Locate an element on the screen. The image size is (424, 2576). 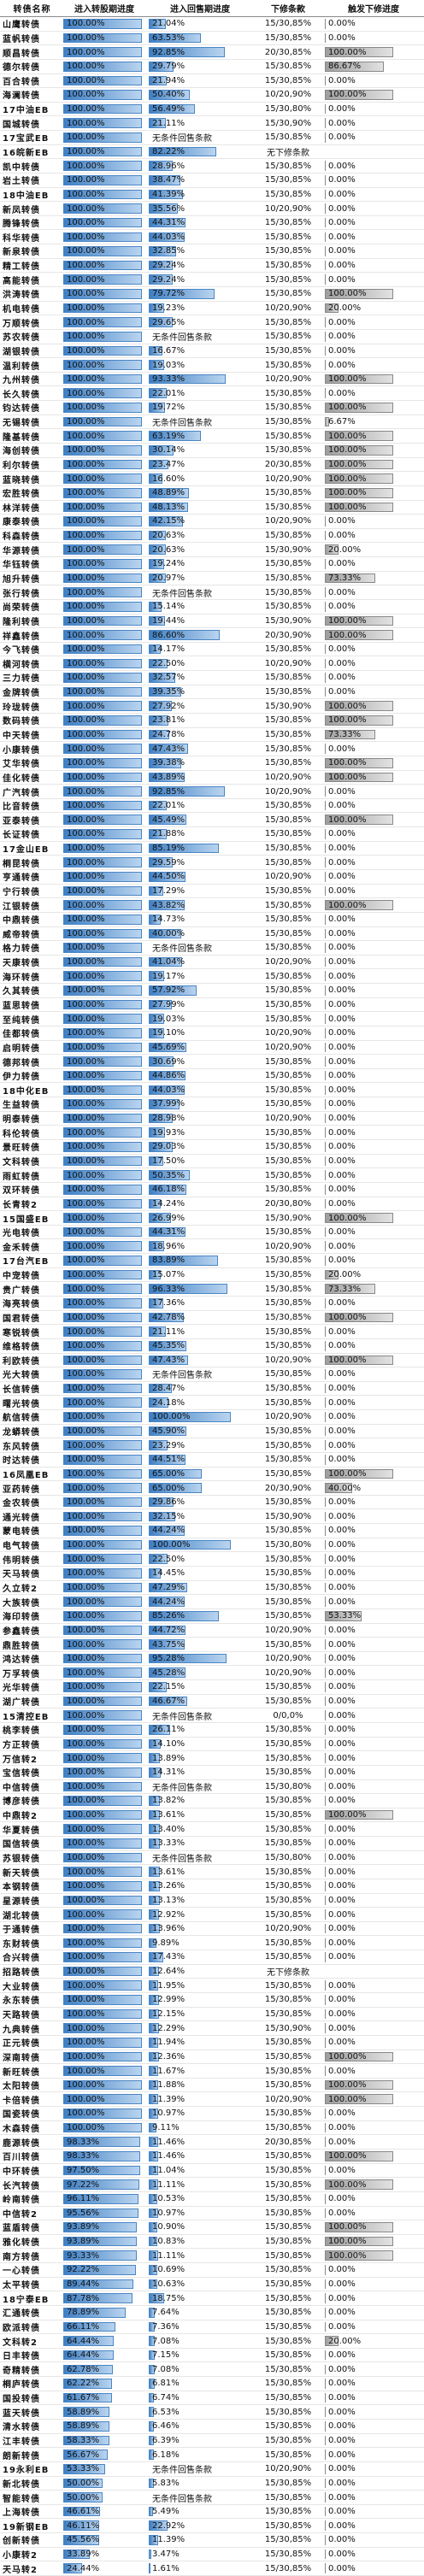
cell-text: 41.39% is located at coordinates (169, 194).